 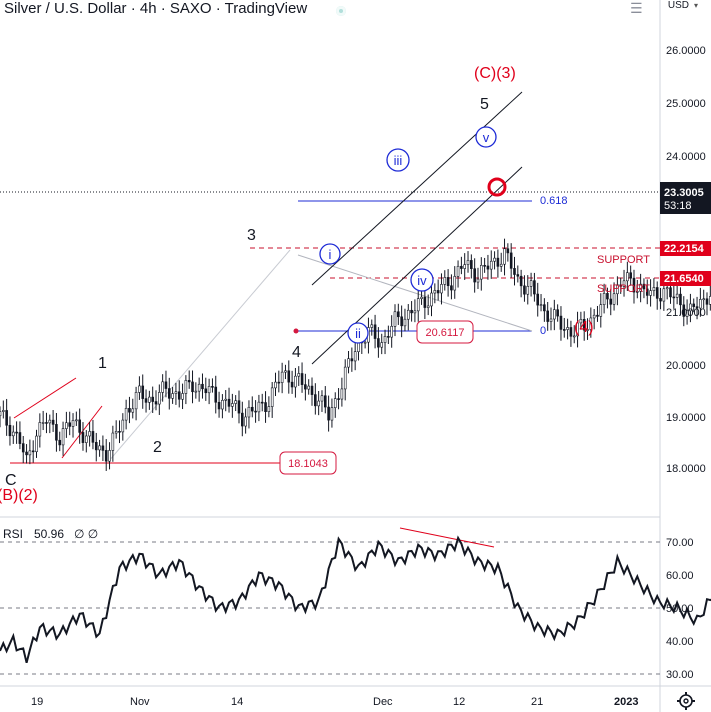 What do you see at coordinates (636, 8) in the screenshot?
I see `more-menu-icon: ☰` at bounding box center [636, 8].